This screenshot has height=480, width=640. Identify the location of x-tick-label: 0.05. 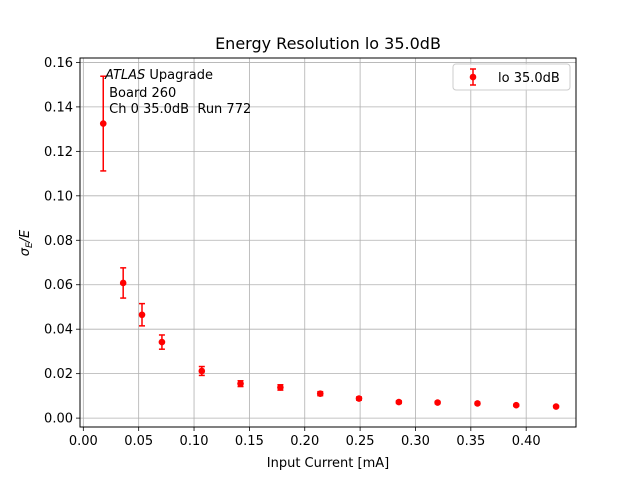
(138, 441).